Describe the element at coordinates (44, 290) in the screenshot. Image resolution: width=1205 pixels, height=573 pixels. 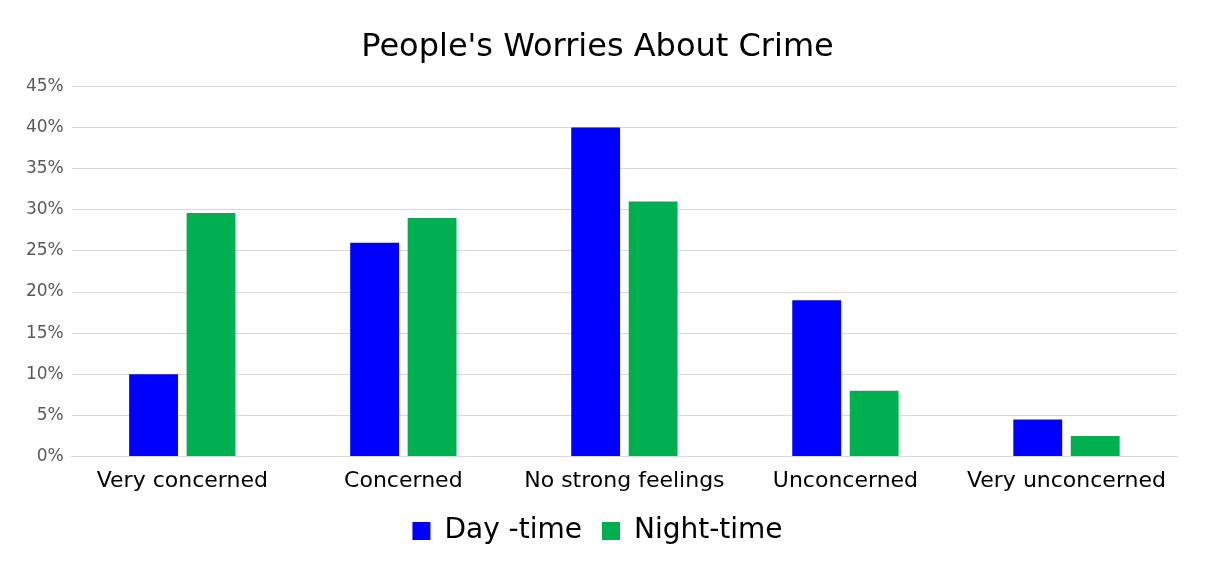
I see `y-tick-label: 20%` at that location.